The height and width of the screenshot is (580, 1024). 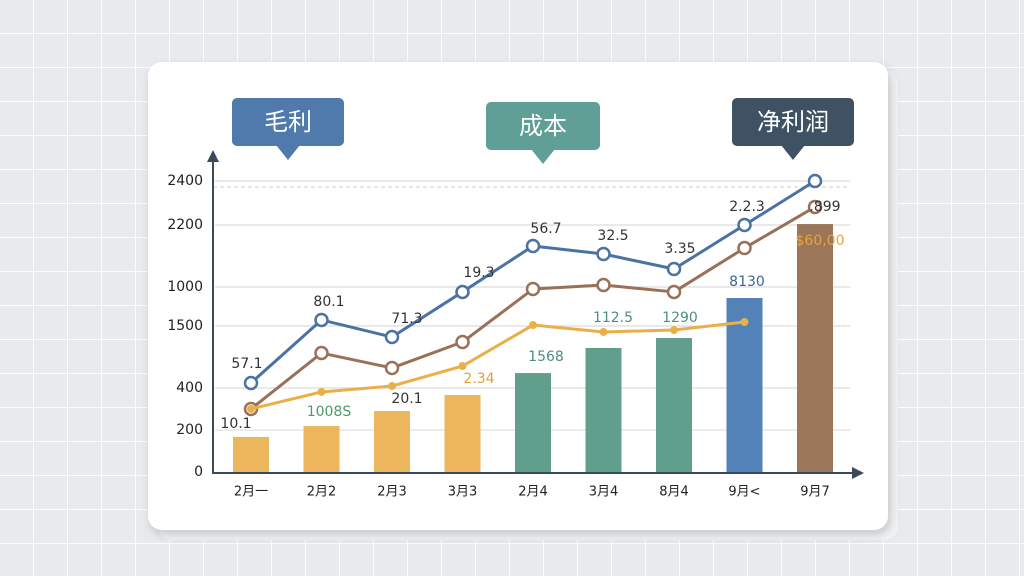 I want to click on data-label: 1568, so click(x=546, y=357).